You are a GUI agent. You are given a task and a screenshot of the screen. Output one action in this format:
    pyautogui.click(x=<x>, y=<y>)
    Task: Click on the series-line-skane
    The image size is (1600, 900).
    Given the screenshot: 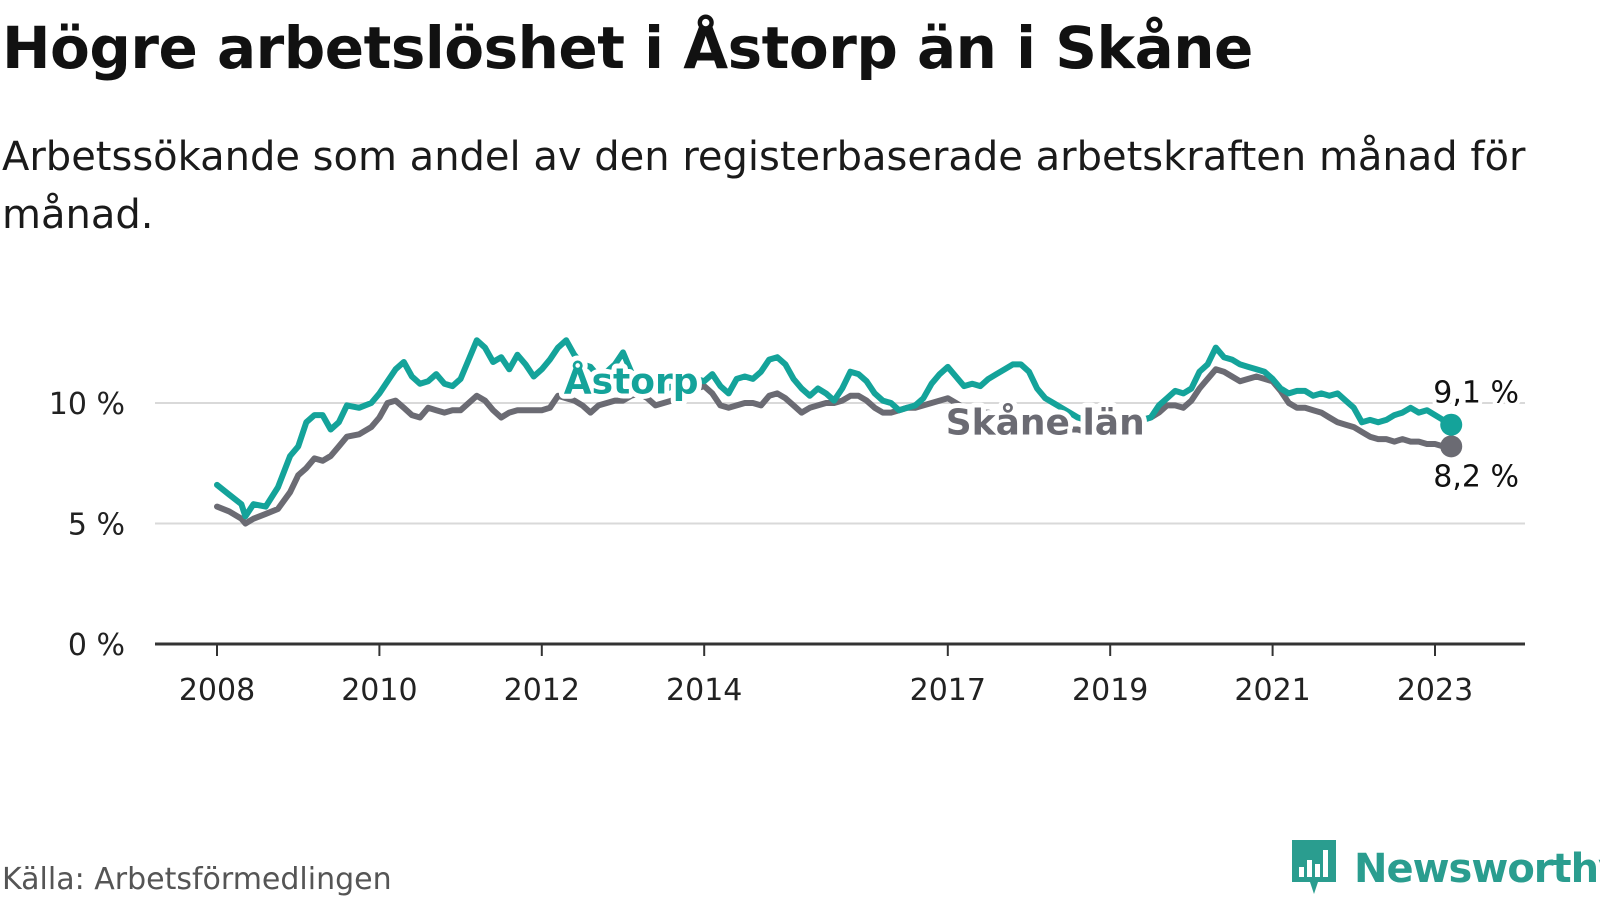 What is the action you would take?
    pyautogui.click(x=834, y=446)
    